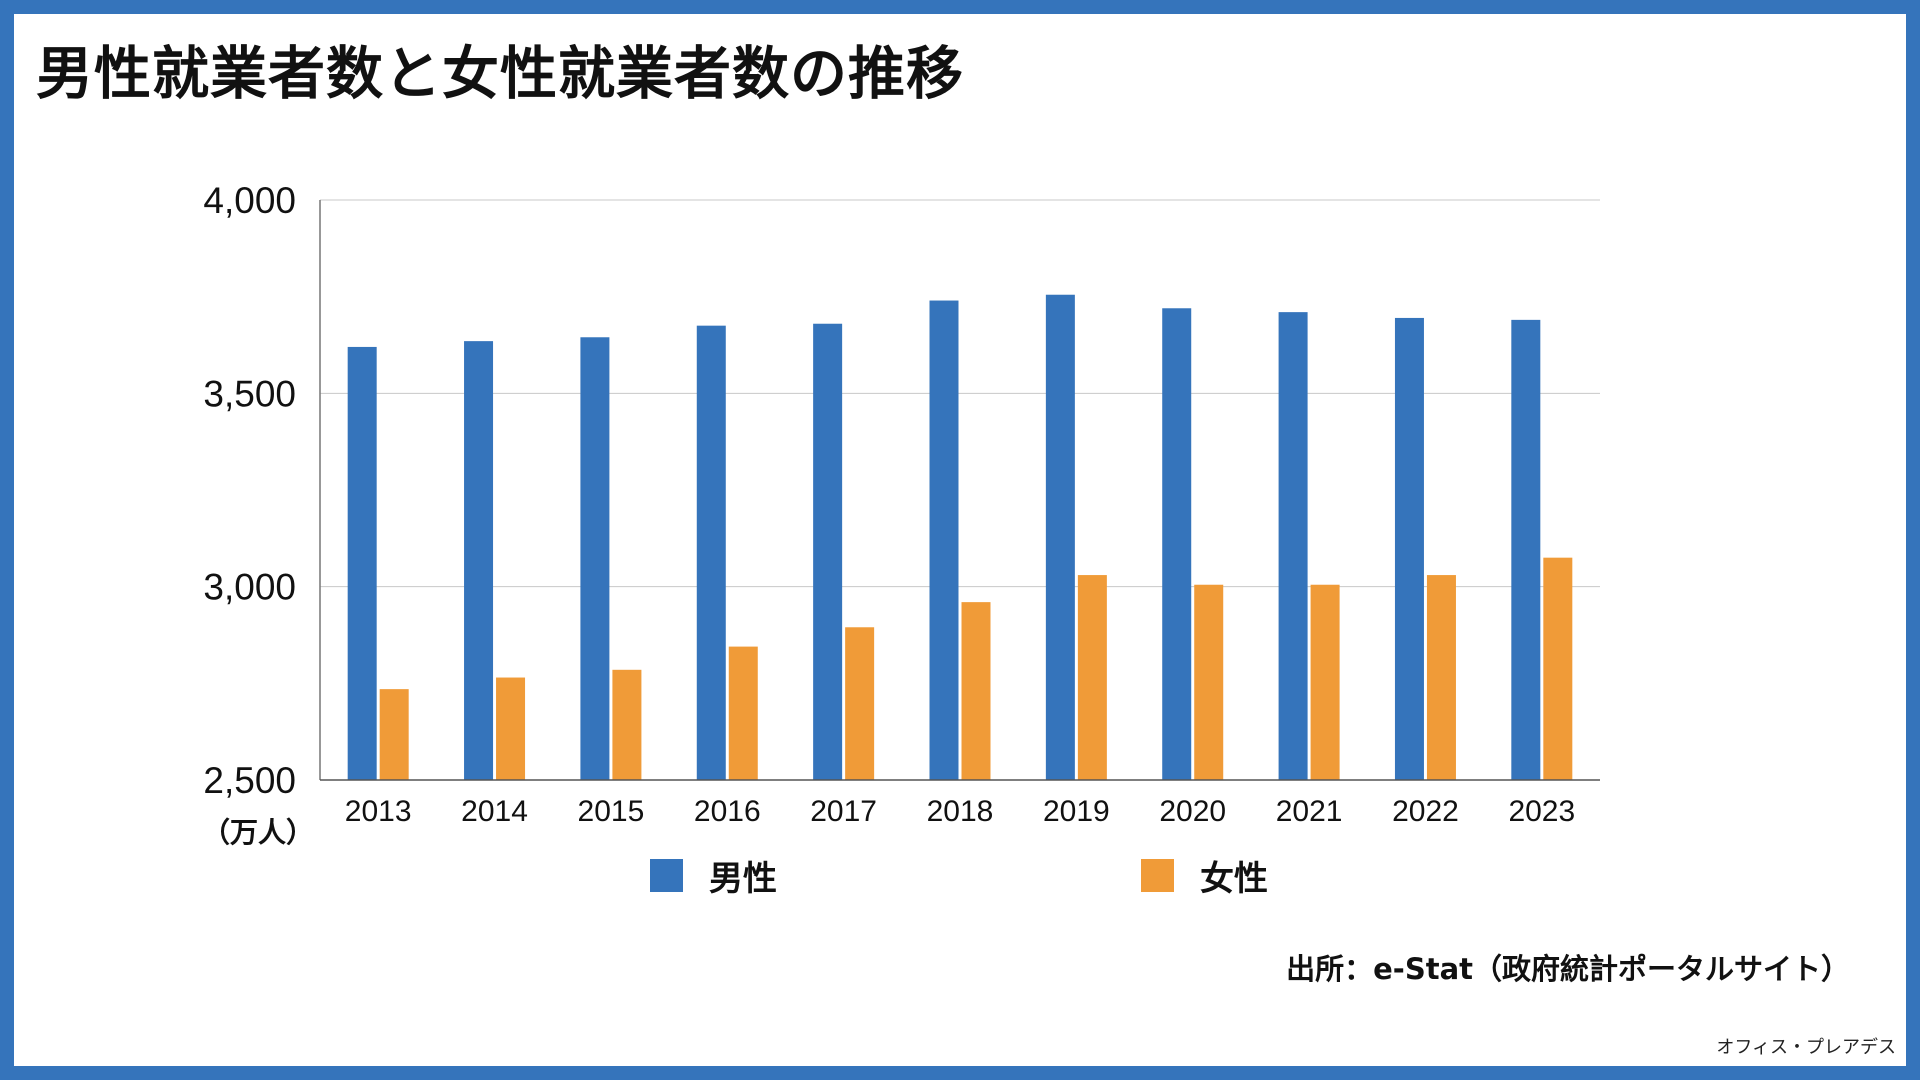 Image resolution: width=1920 pixels, height=1080 pixels. Describe the element at coordinates (666, 875) in the screenshot. I see `legend-swatch-male` at that location.